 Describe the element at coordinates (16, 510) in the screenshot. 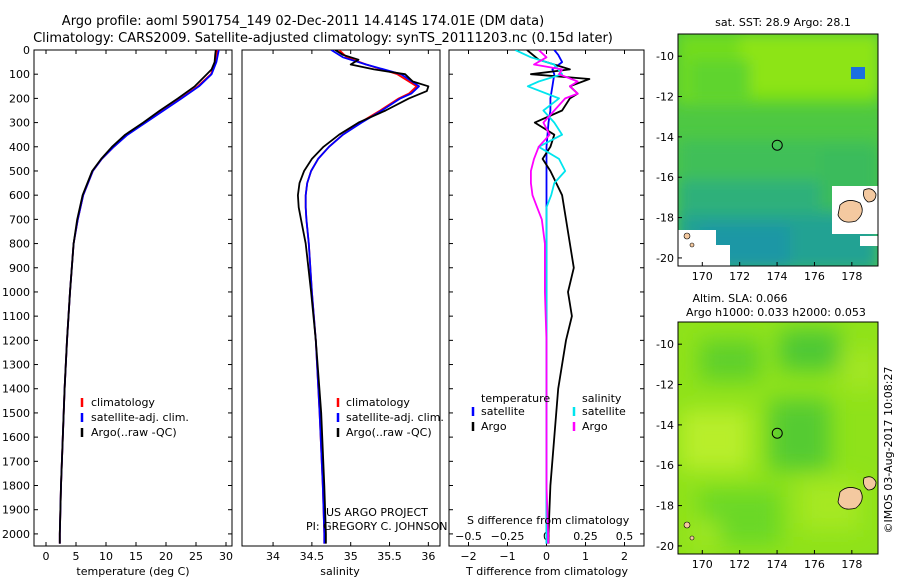

I see `y-tick-label: 1900` at that location.